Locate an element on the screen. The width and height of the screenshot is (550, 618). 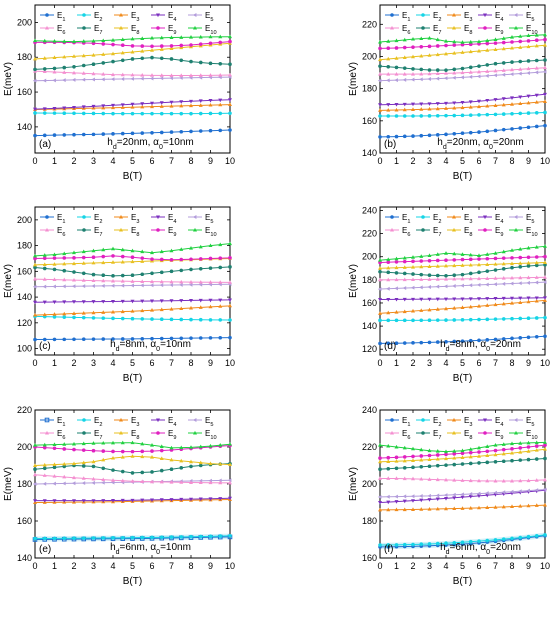
legend-label-e10: E10 is located at coordinates (532, 30).